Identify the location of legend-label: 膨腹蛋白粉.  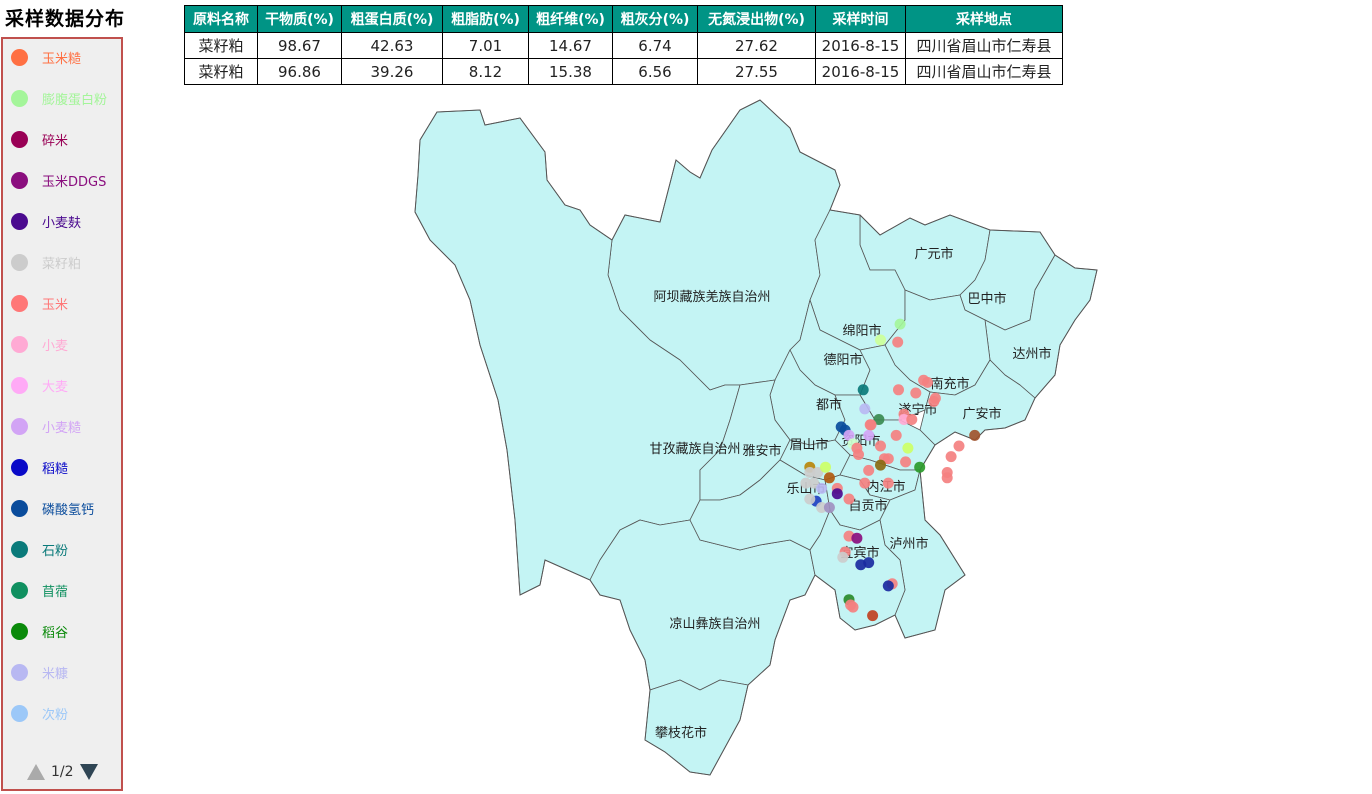
(75, 100).